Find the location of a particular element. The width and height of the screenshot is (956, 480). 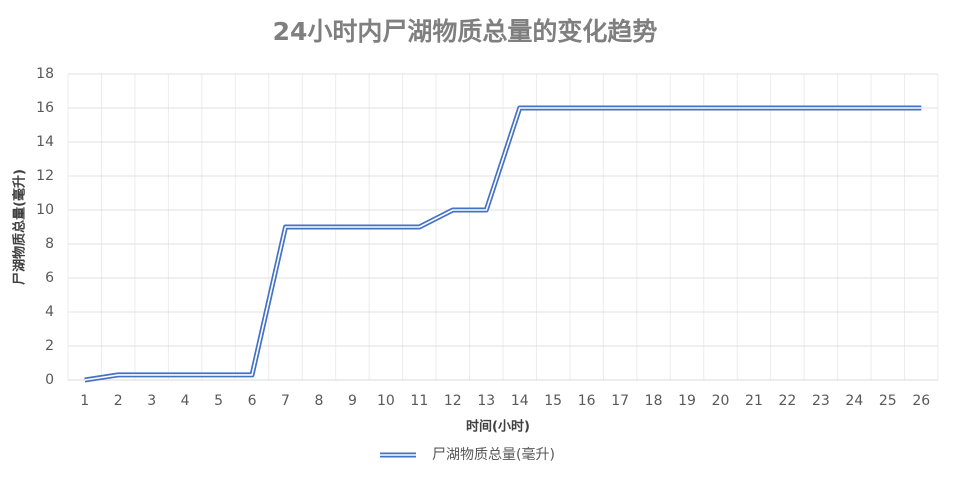

x-tick-label: 6 is located at coordinates (252, 401).